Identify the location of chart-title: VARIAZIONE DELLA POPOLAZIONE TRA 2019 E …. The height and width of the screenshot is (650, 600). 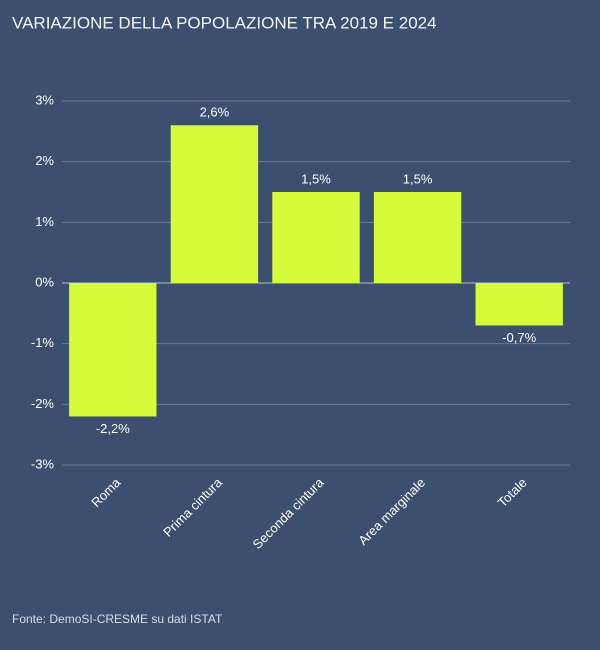
(224, 22).